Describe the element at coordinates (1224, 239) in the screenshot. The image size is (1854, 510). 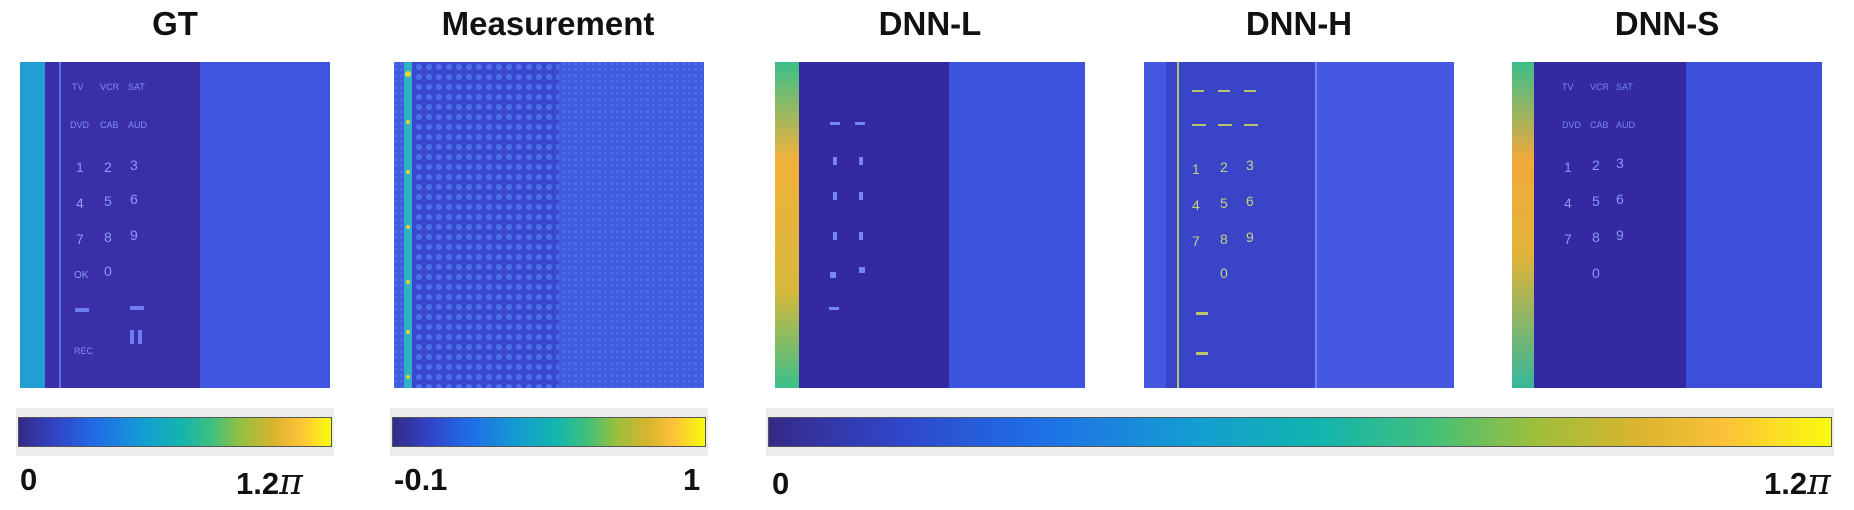
I see `dnnh-digit-8: 8` at that location.